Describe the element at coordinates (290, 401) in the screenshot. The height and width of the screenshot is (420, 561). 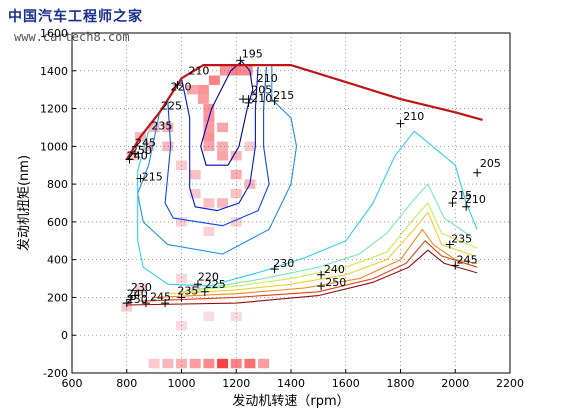
I see `x-axis-label: 发动机转速（rpm）` at that location.